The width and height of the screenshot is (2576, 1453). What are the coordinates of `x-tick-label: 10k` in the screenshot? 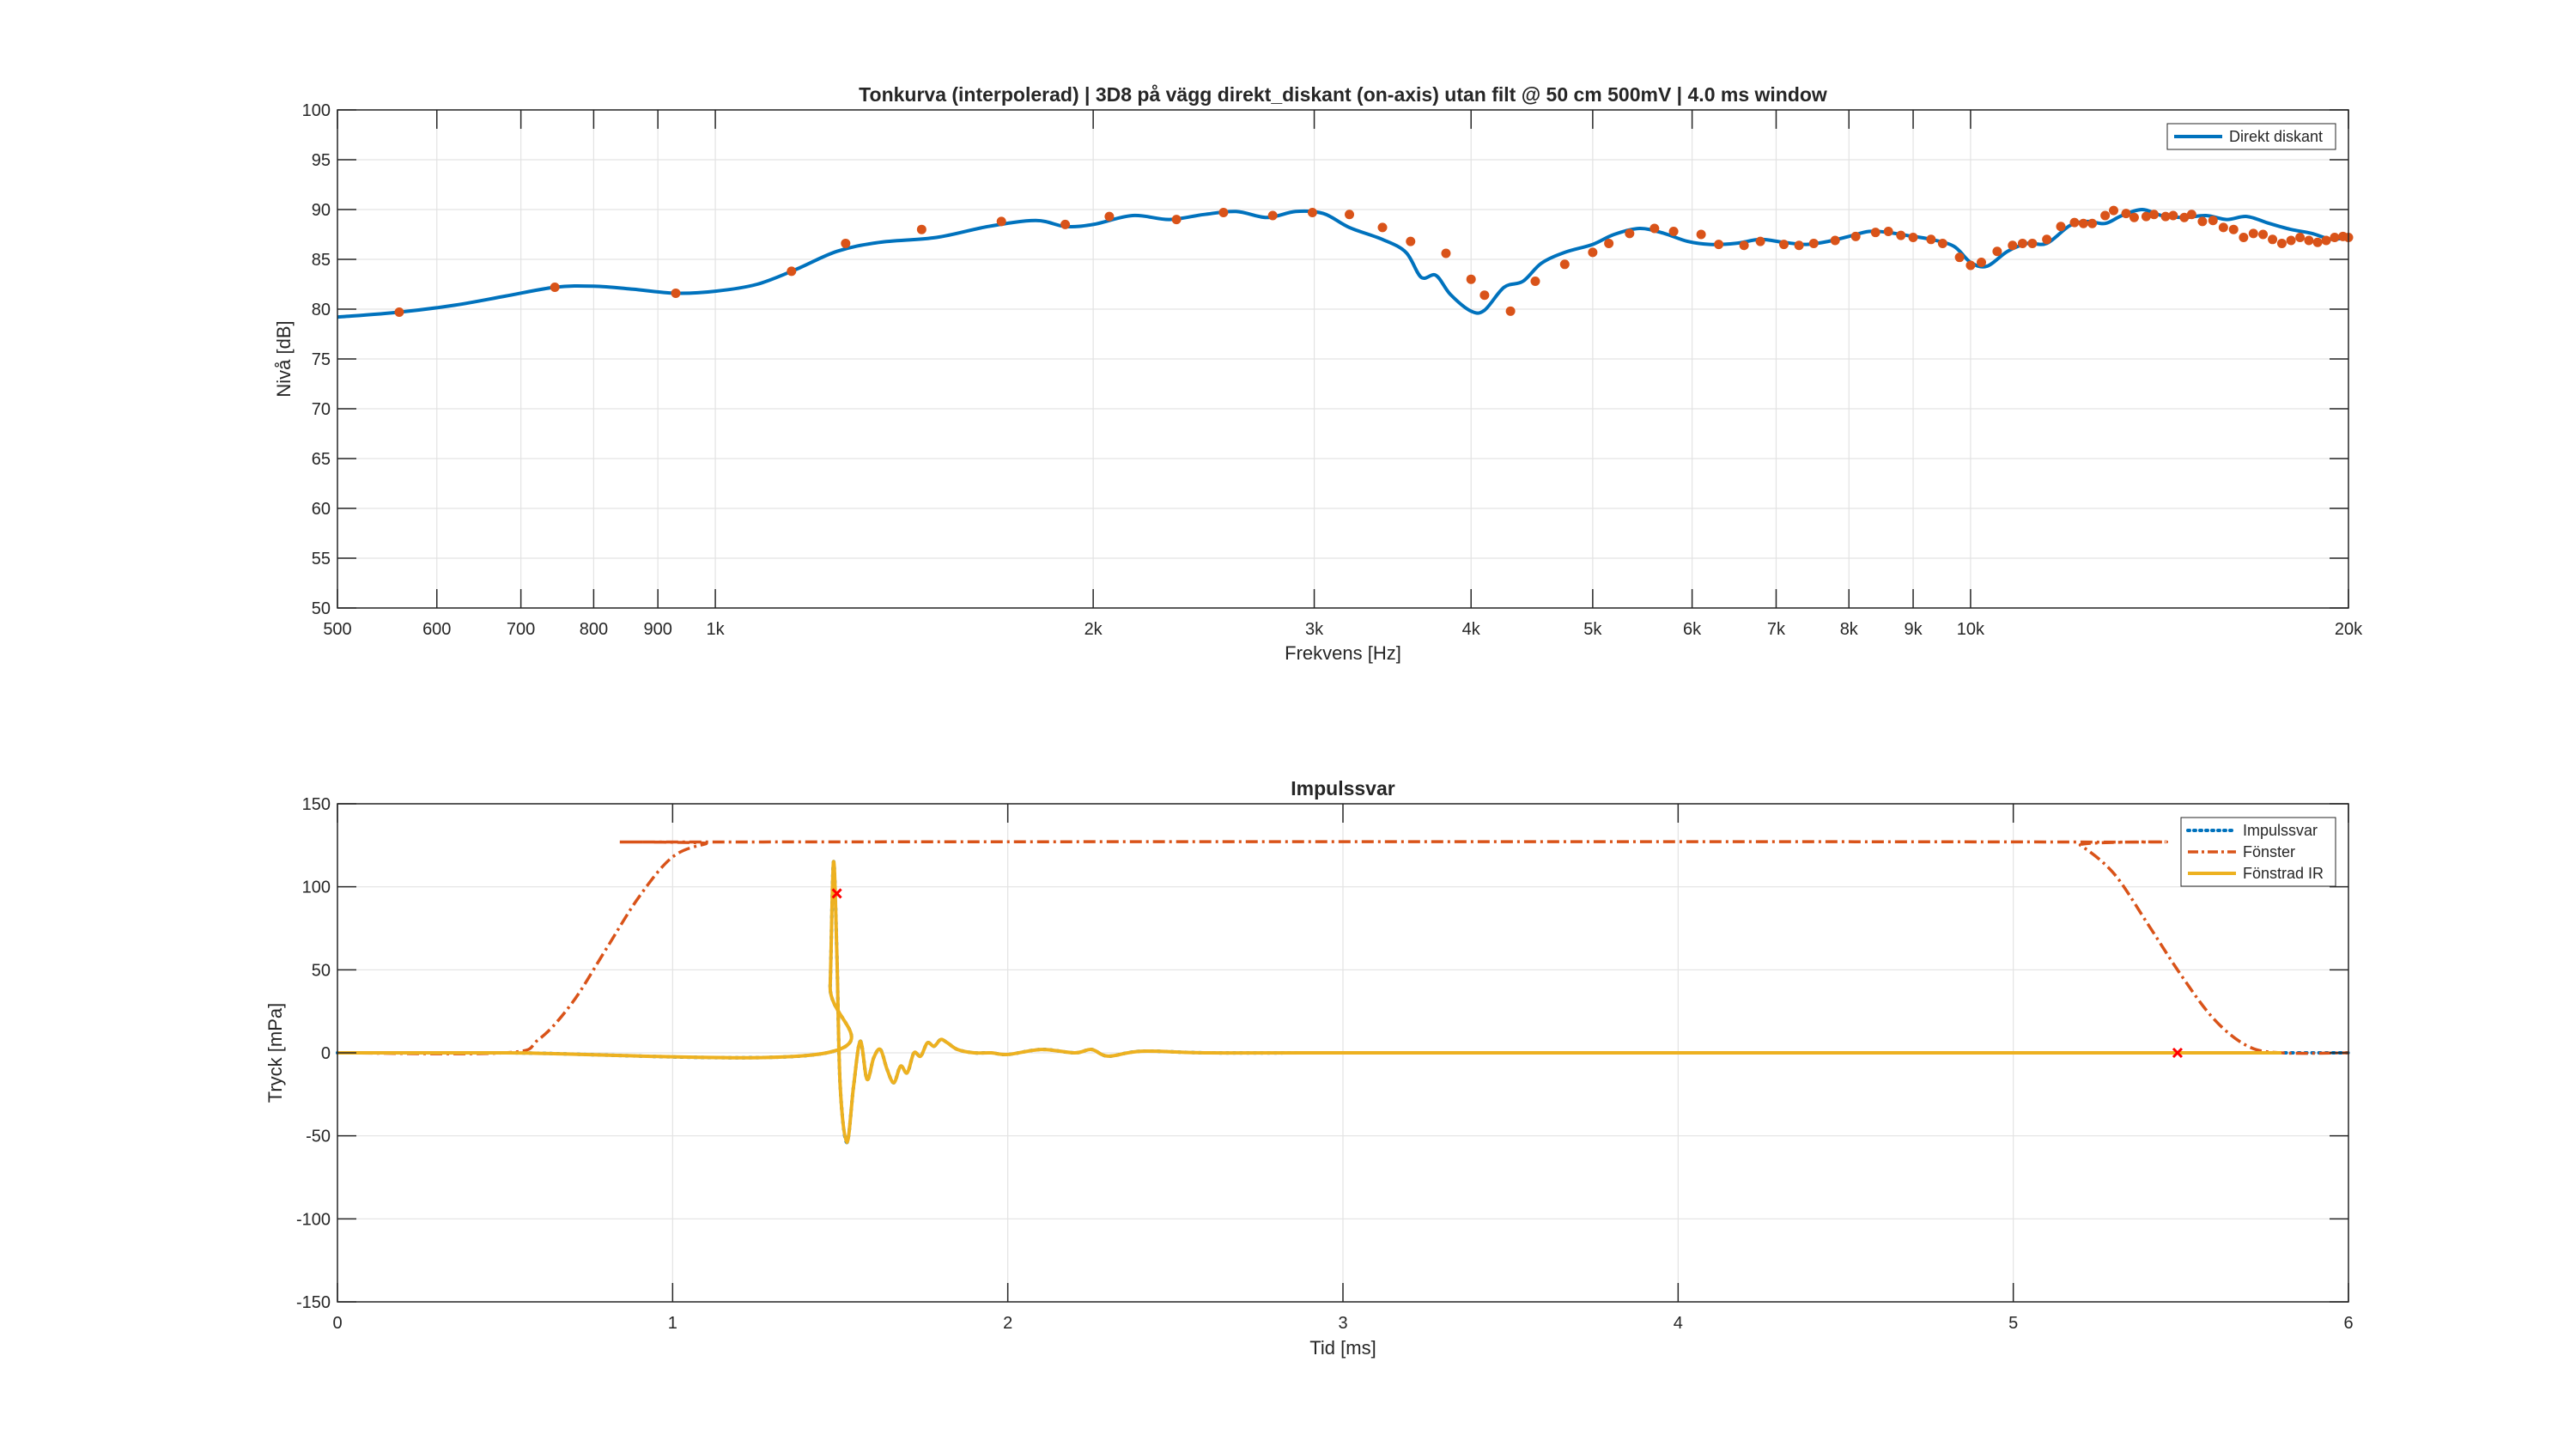 It's located at (1971, 629).